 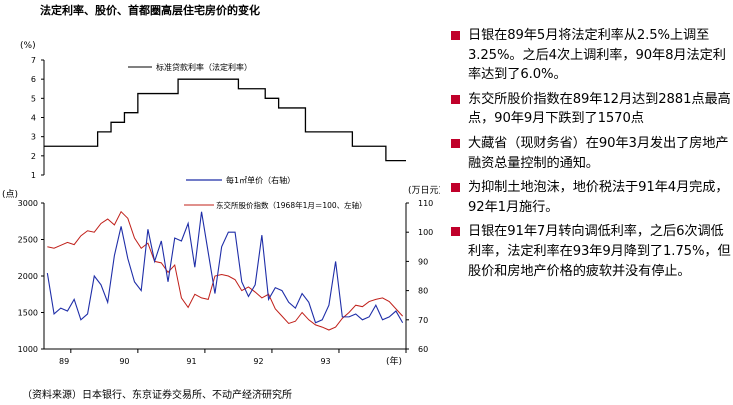 I want to click on rate-chart-y-ticks: 1 2 3 4 5 6 7, so click(x=37, y=118).